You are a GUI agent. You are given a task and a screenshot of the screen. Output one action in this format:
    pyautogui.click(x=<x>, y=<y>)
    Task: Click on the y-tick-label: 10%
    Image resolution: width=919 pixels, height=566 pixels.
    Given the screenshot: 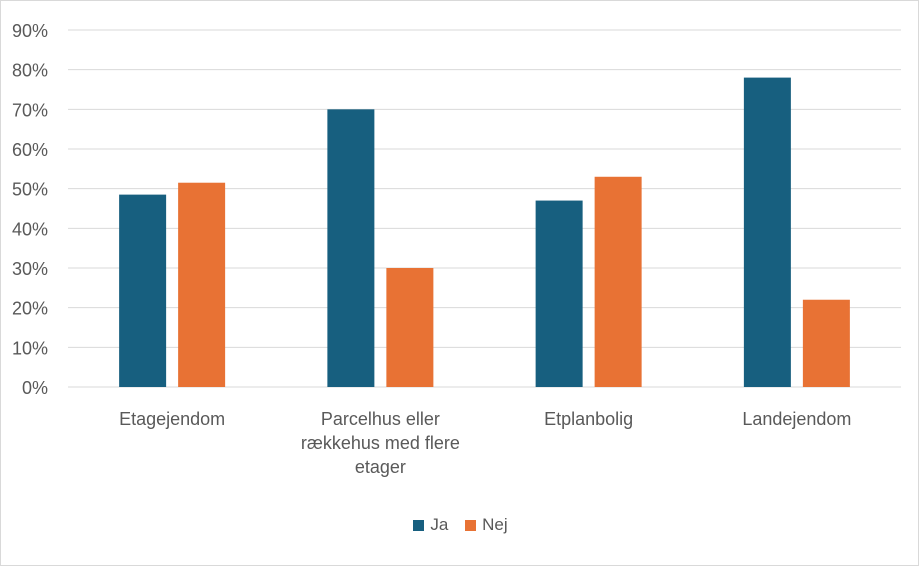 What is the action you would take?
    pyautogui.click(x=30, y=348)
    